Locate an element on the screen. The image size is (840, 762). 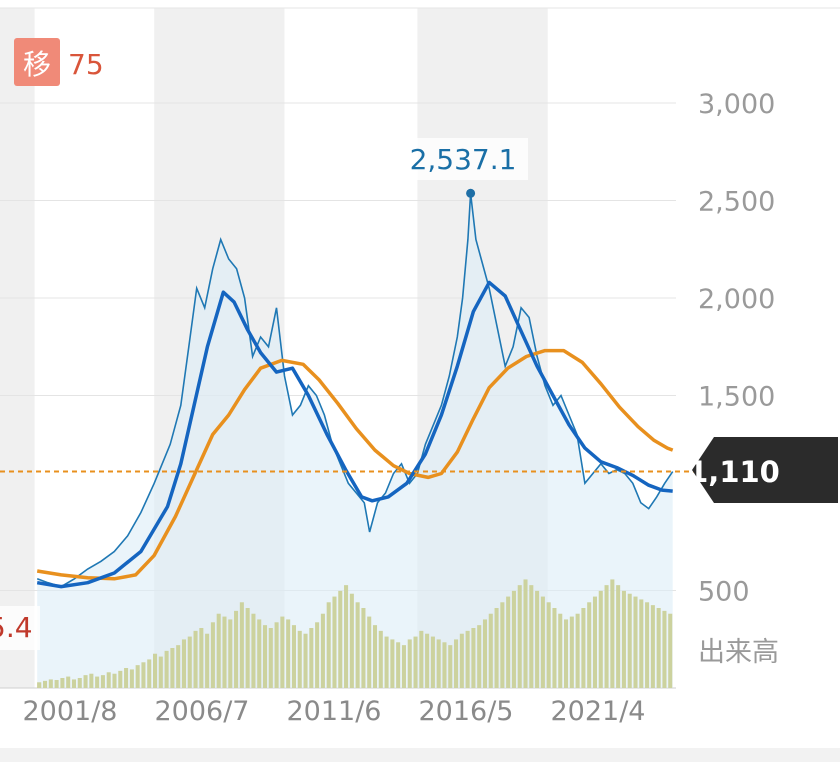
legend-chip-text: 移 is located at coordinates (37, 64).